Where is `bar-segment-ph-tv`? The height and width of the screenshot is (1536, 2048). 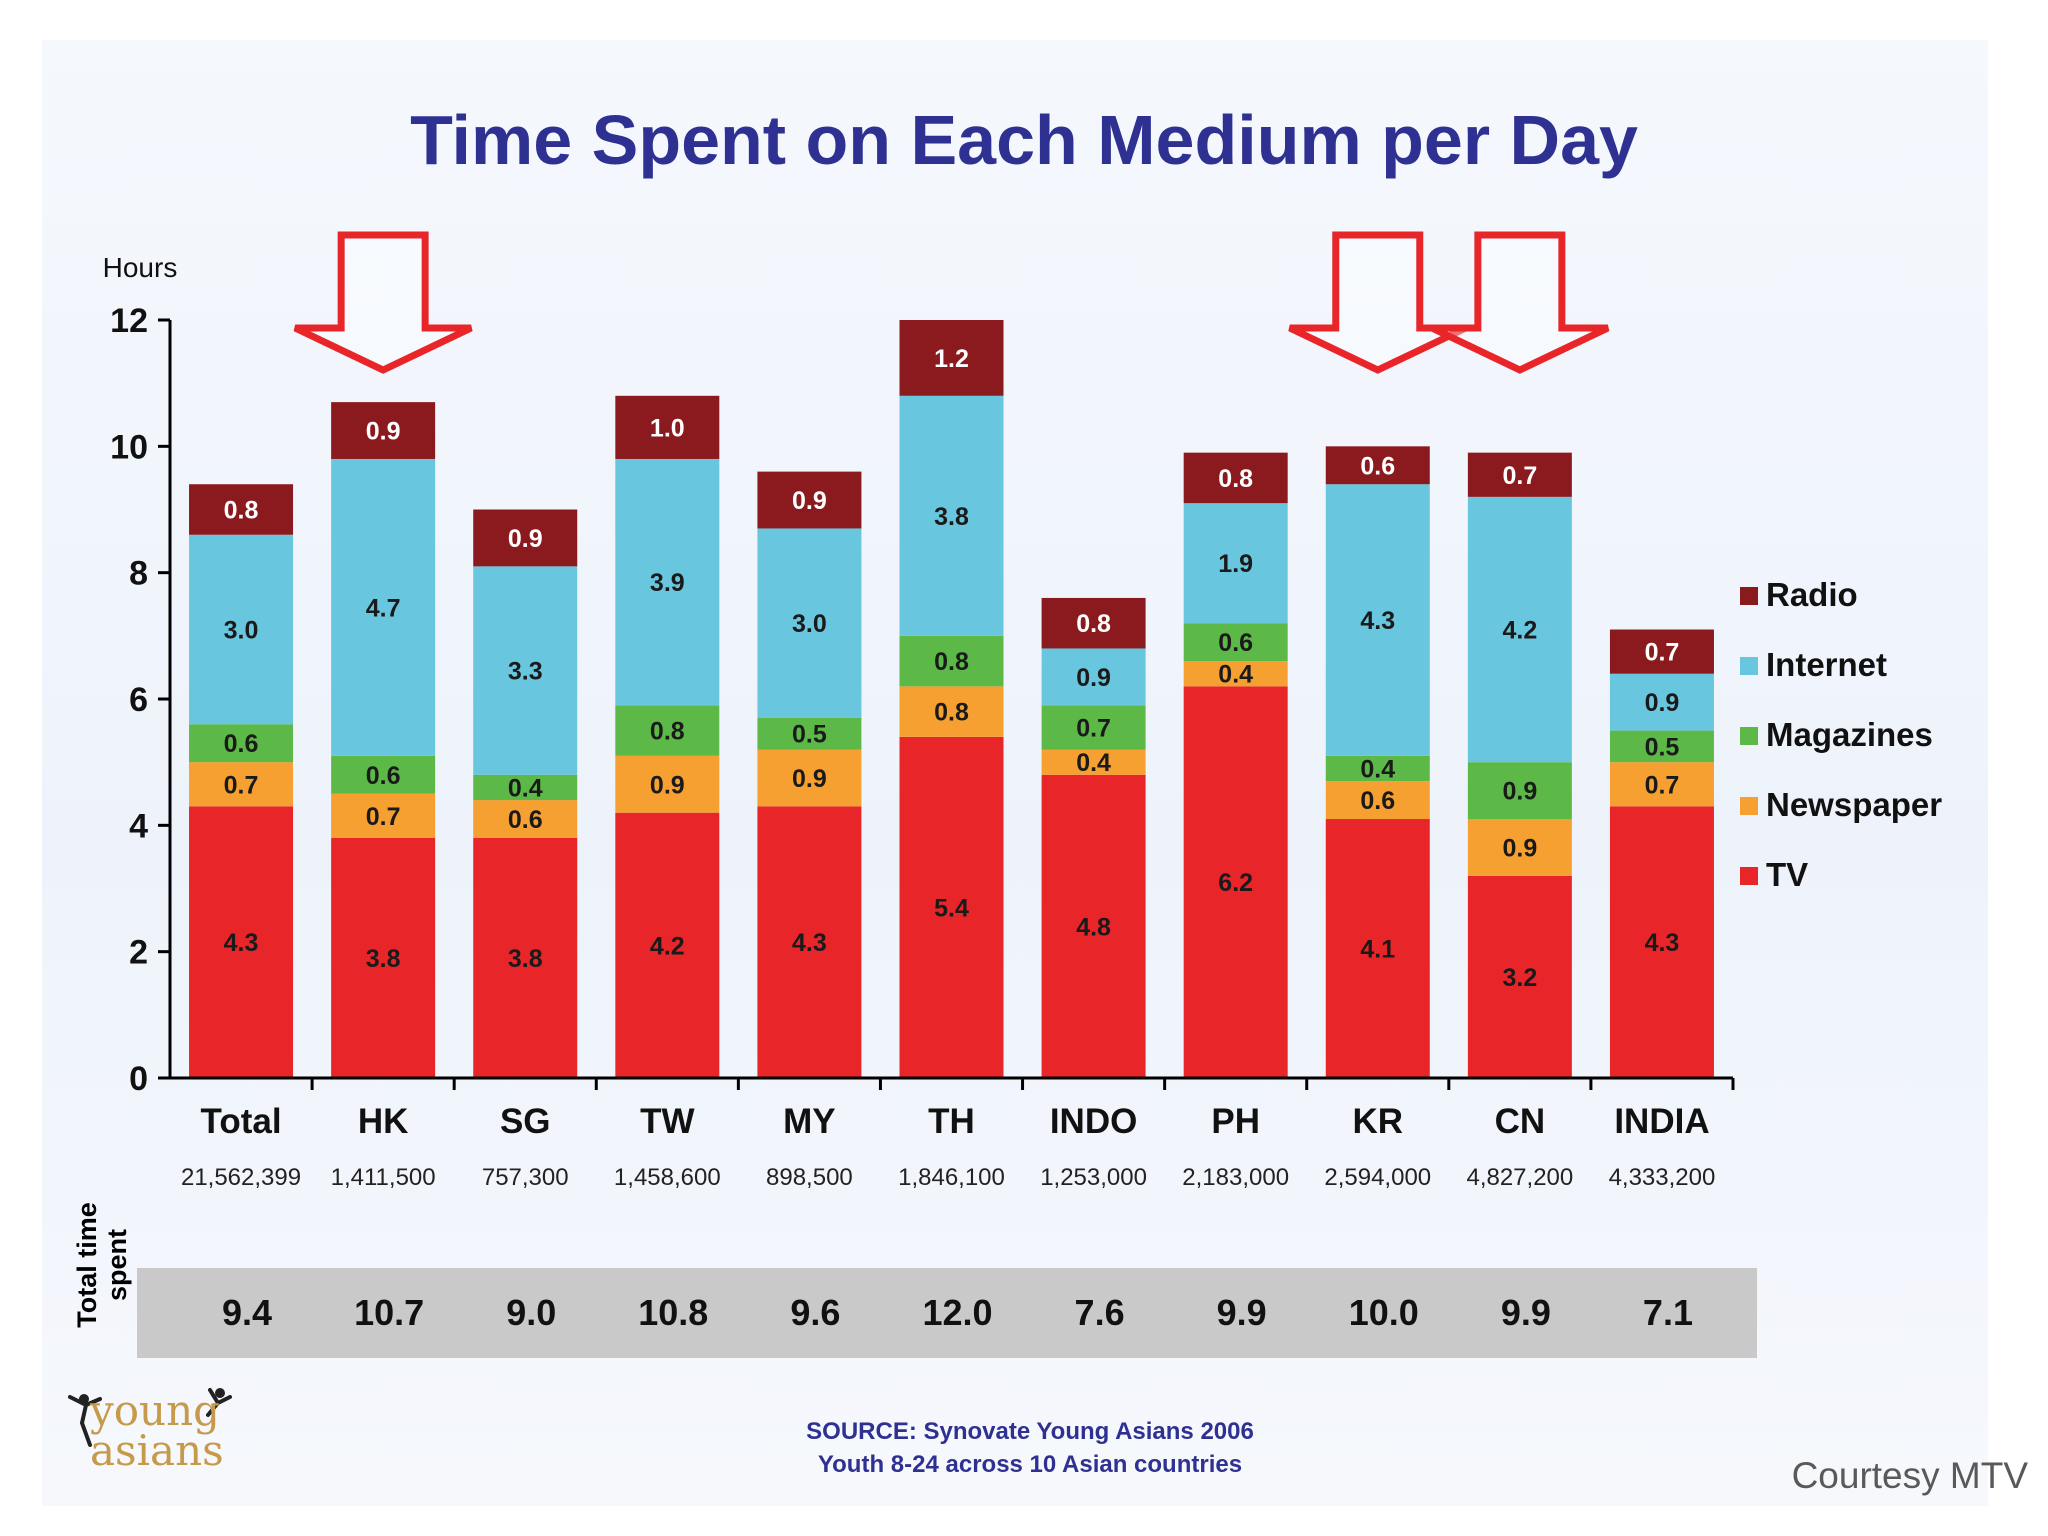 bar-segment-ph-tv is located at coordinates (1235, 882).